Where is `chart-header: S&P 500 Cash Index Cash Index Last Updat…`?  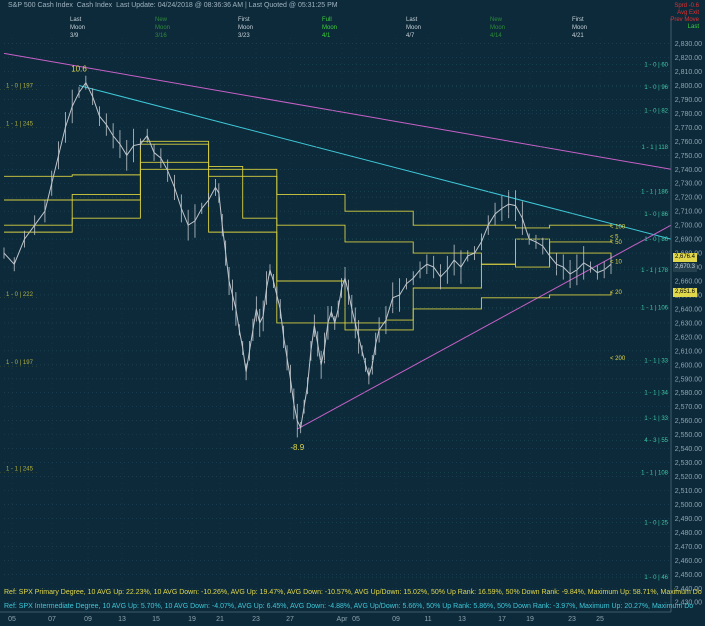 chart-header: S&P 500 Cash Index Cash Index Last Updat… is located at coordinates (173, 5).